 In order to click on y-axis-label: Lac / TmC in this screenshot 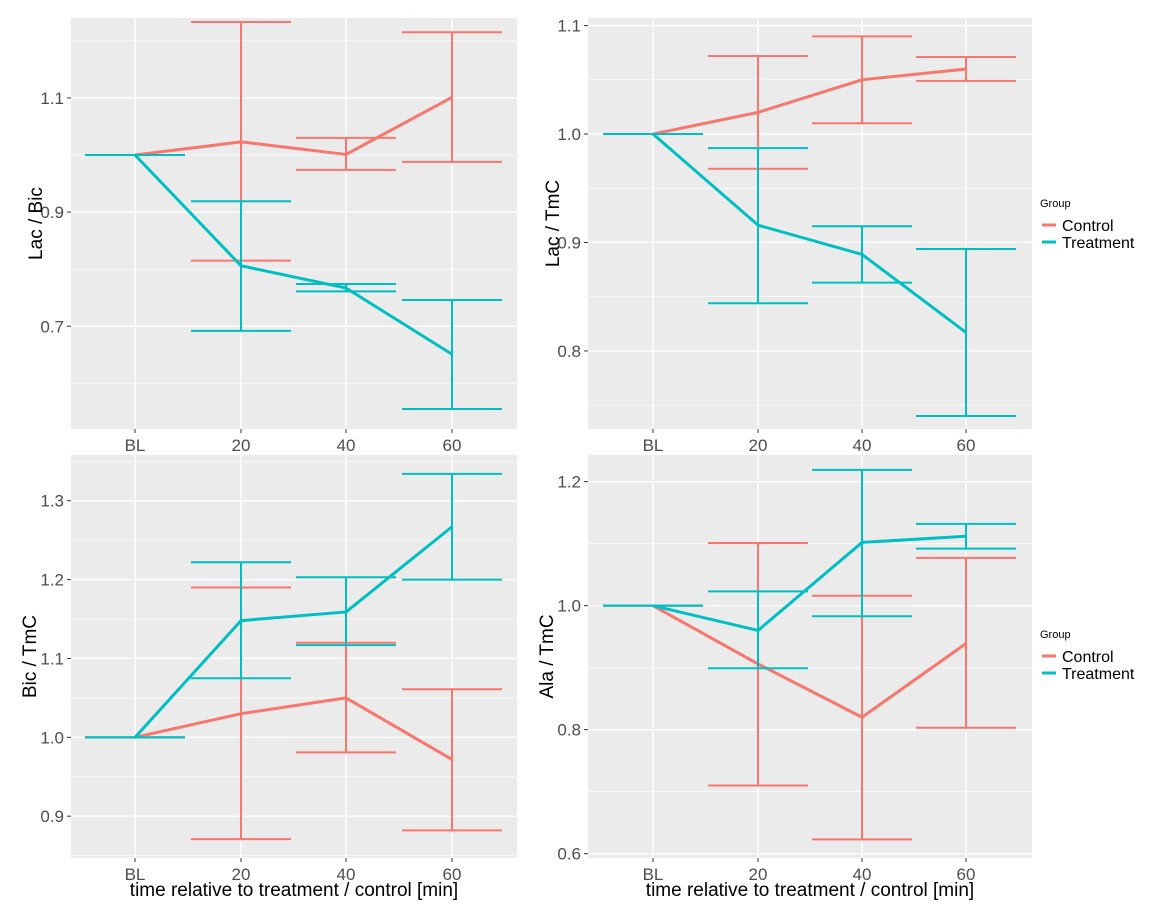, I will do `click(553, 223)`.